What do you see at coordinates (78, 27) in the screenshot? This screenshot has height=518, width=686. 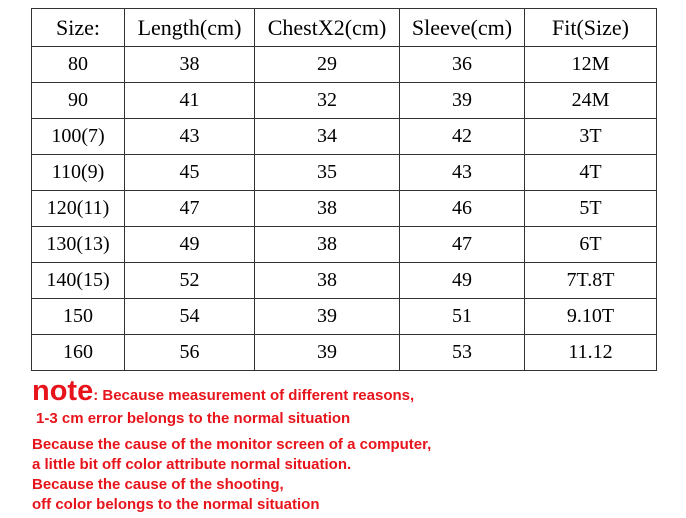 I see `header-cell: Size:` at bounding box center [78, 27].